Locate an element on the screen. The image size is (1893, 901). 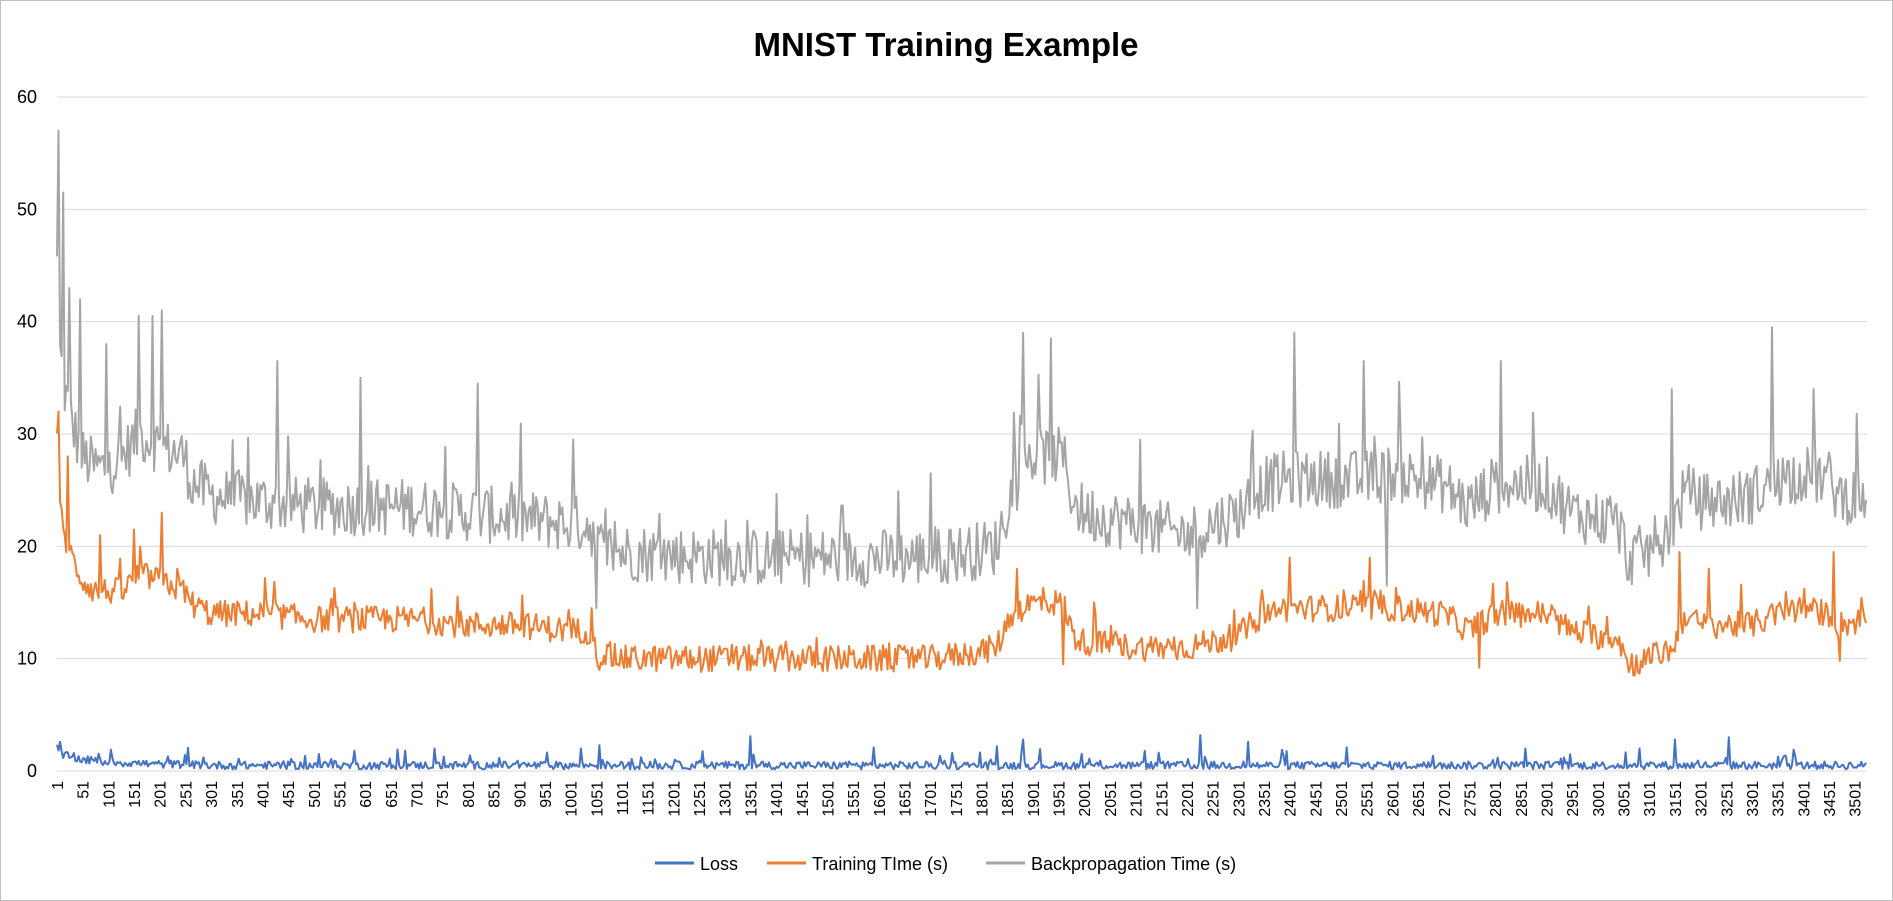
legend-item-loss: Loss is located at coordinates (696, 864).